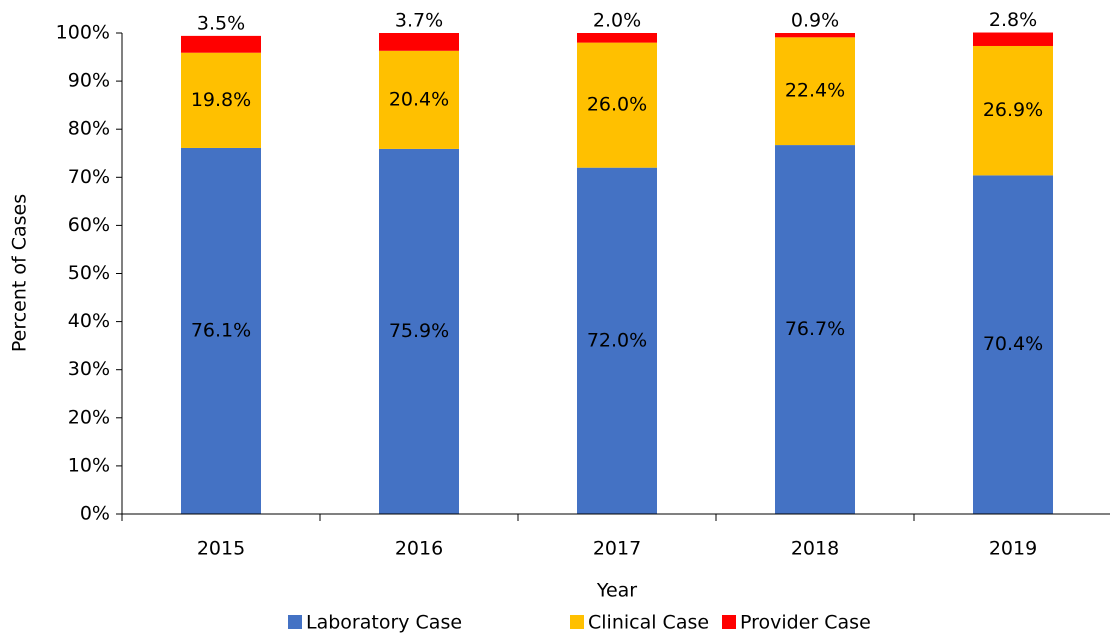 This screenshot has width=1110, height=642. I want to click on x-tick-label: 2015, so click(221, 549).